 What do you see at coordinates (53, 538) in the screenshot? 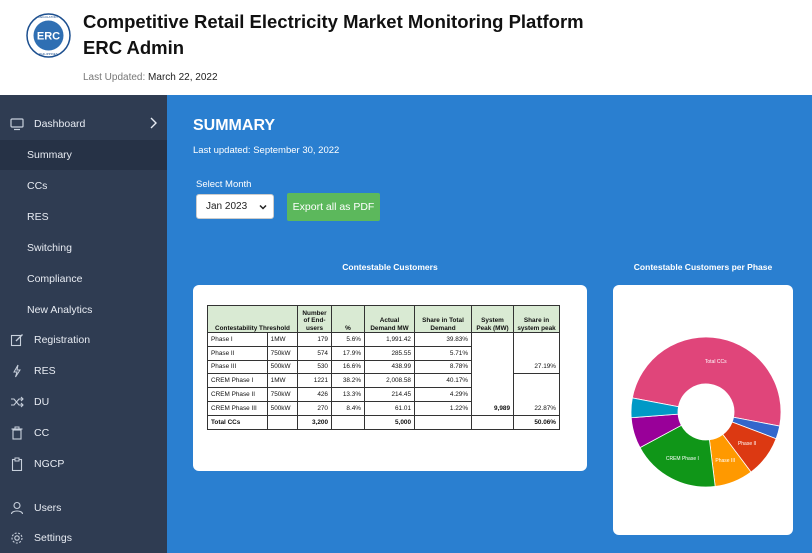
I see `sidebar-item-label: Settings` at bounding box center [53, 538].